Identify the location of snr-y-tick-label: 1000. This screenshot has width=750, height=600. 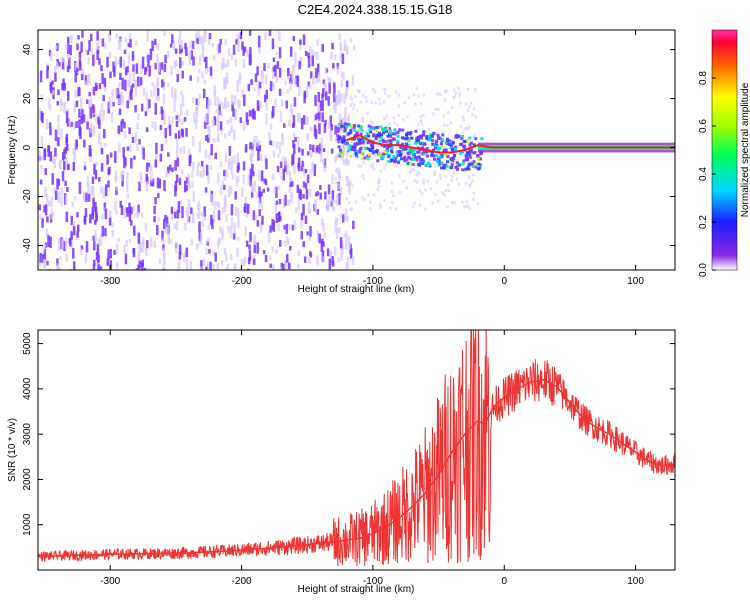
(27, 524).